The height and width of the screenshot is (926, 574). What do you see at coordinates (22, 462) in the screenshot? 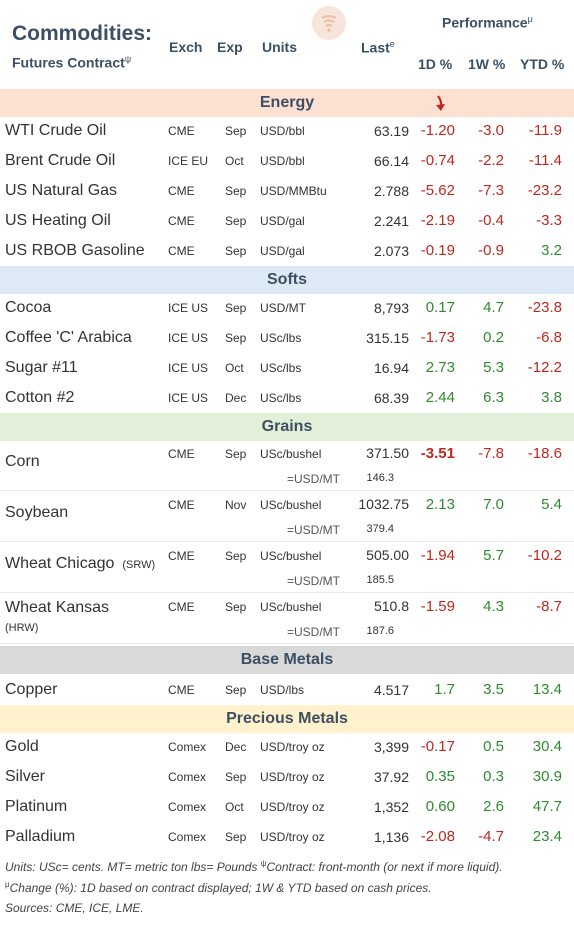
I see `commodity-name: Corn` at bounding box center [22, 462].